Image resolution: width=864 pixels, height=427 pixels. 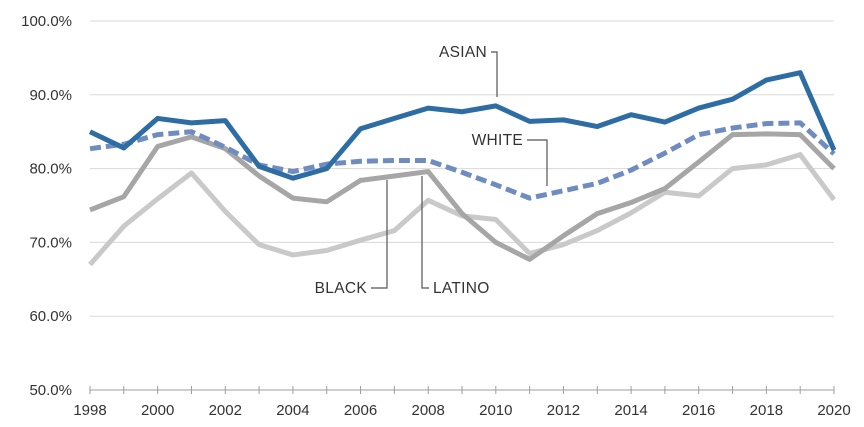 What do you see at coordinates (157, 410) in the screenshot?
I see `x-tick-label: 2000` at bounding box center [157, 410].